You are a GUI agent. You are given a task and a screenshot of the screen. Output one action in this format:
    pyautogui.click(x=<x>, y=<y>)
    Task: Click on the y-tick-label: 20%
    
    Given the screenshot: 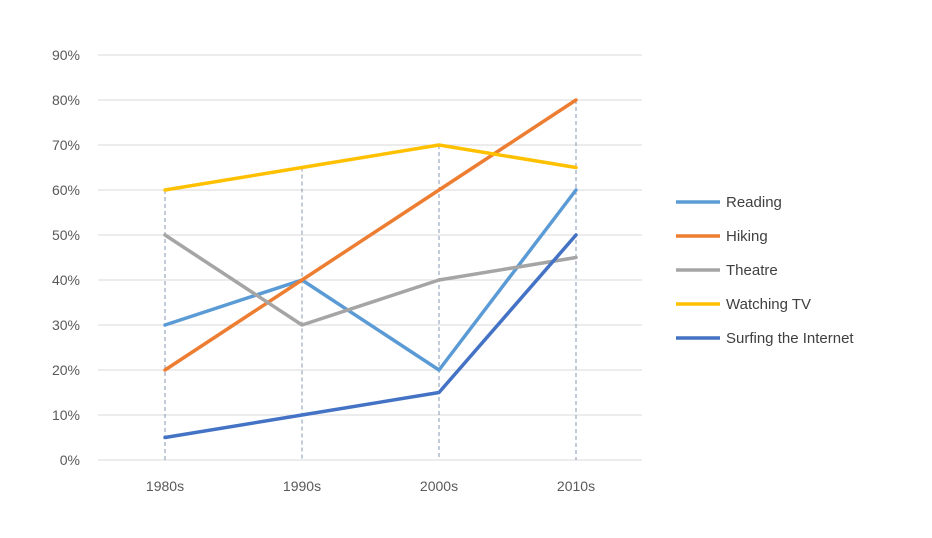 What is the action you would take?
    pyautogui.click(x=66, y=370)
    